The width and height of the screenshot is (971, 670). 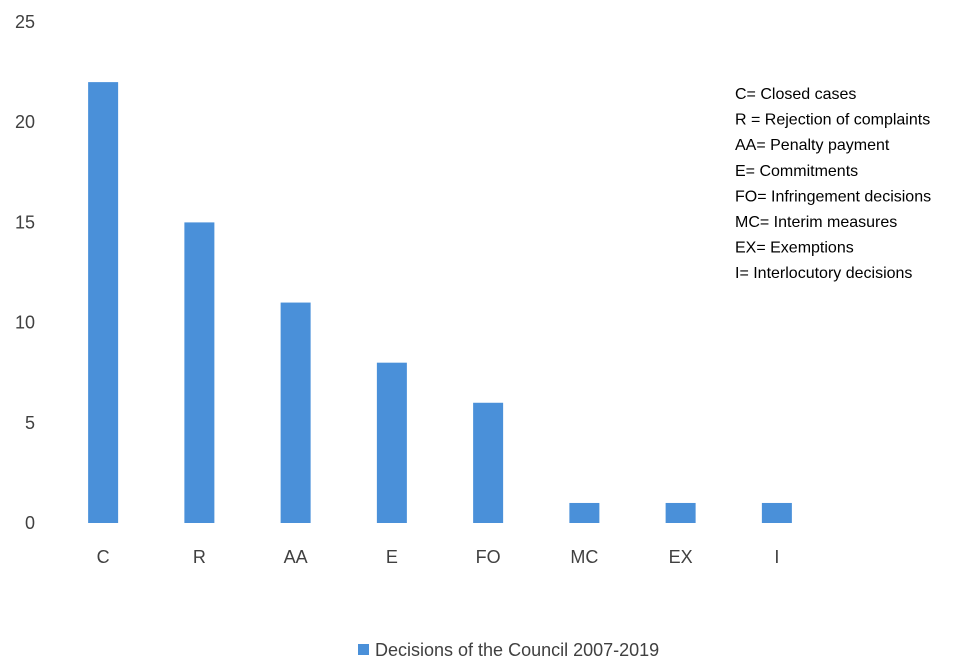 What do you see at coordinates (488, 557) in the screenshot?
I see `x-tick-label: FO` at bounding box center [488, 557].